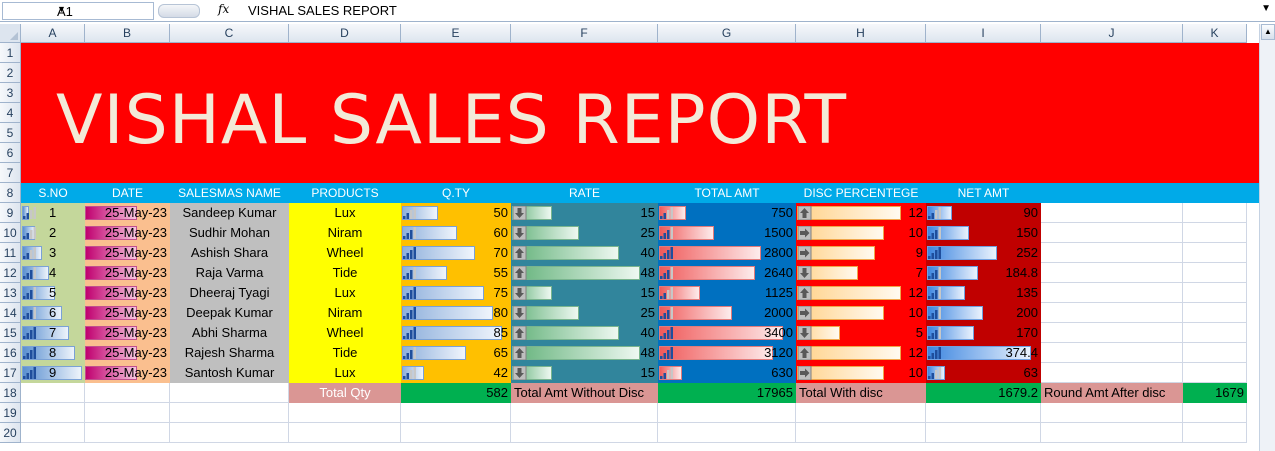 This screenshot has width=1275, height=451. Describe the element at coordinates (983, 393) in the screenshot. I see `disc-total-value: 1679.2` at that location.